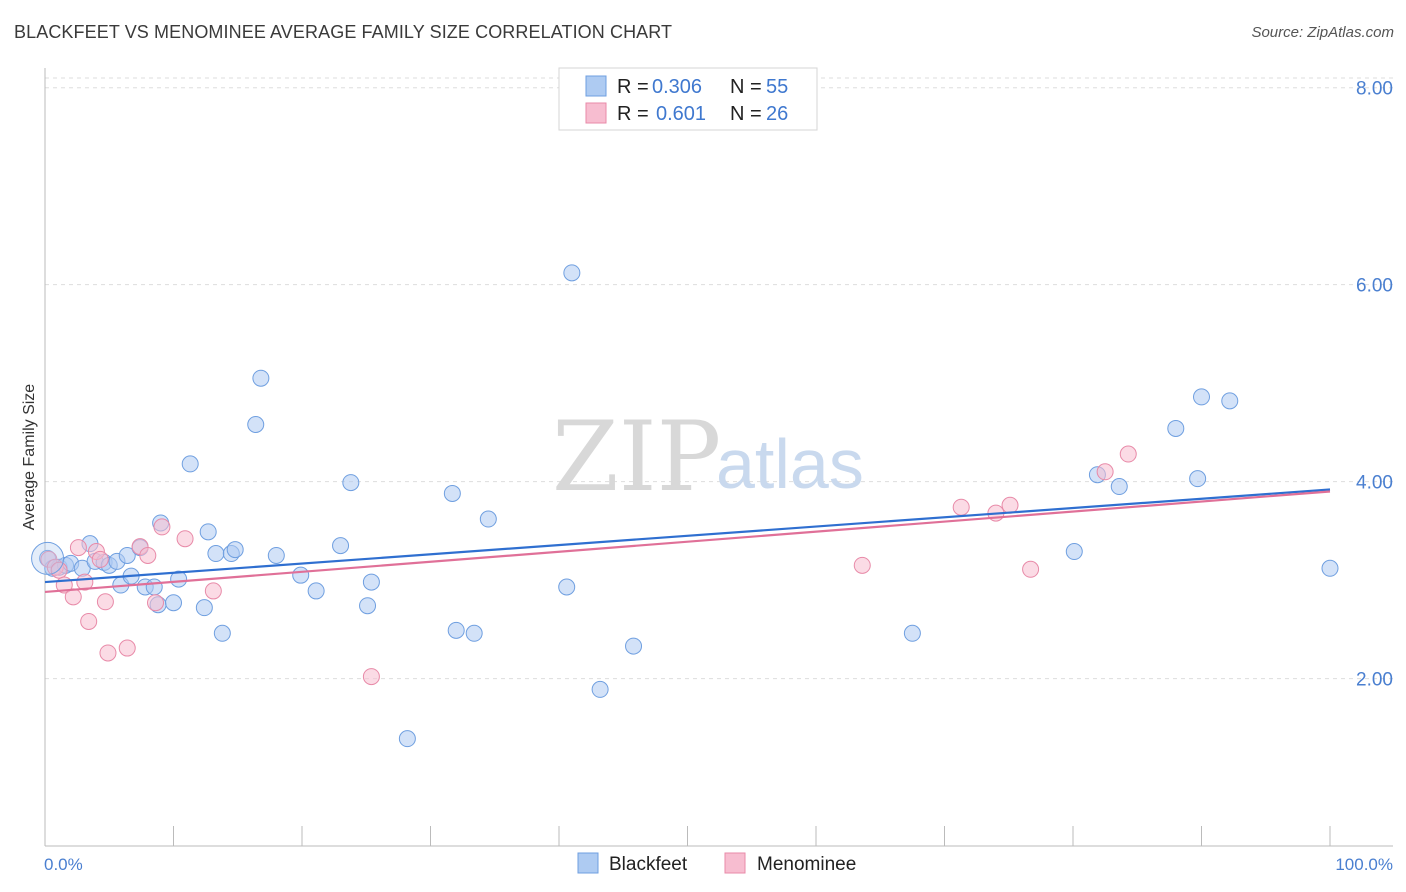 The image size is (1406, 892). I want to click on x-axis-ticks, so click(687, 836).